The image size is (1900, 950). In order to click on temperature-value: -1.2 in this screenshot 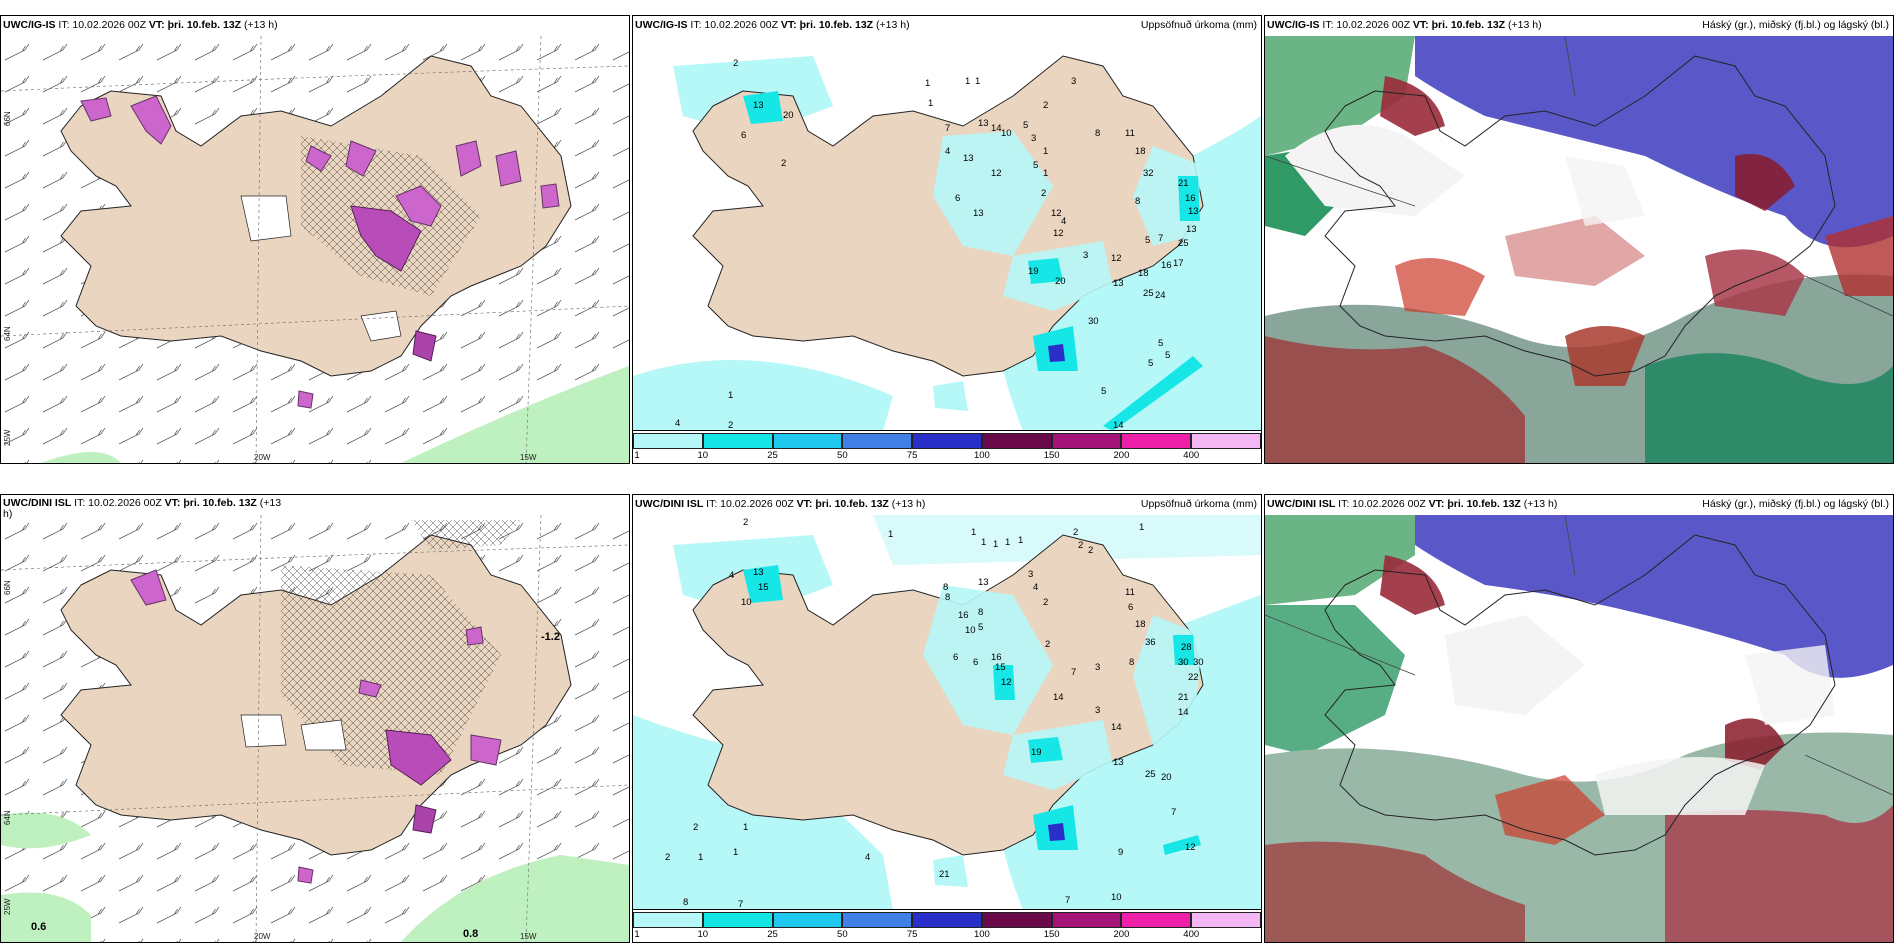, I will do `click(550, 637)`.